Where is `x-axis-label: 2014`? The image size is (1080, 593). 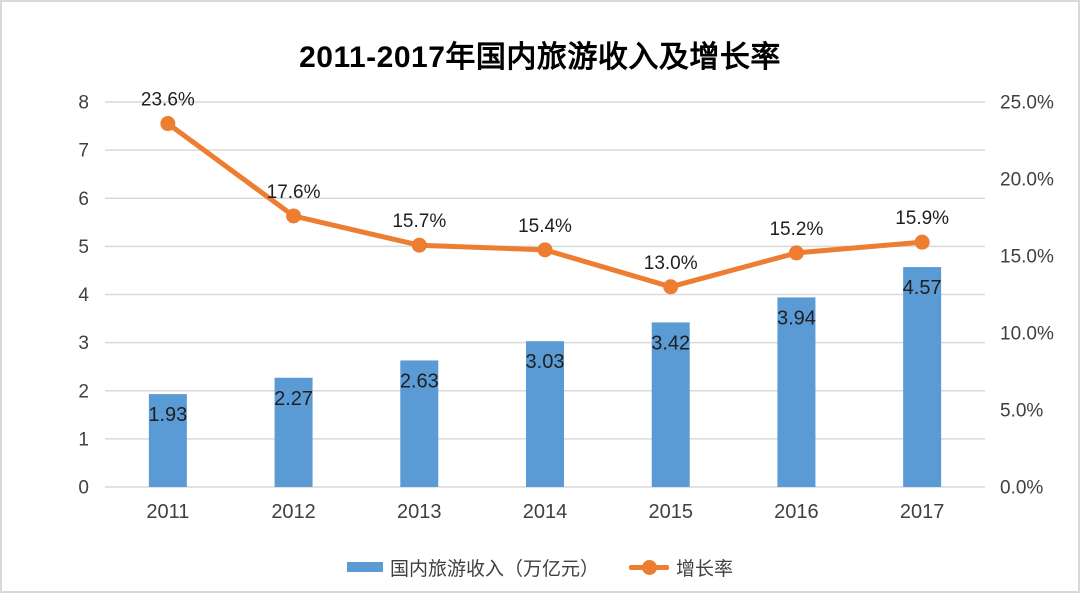
x-axis-label: 2014 is located at coordinates (545, 512).